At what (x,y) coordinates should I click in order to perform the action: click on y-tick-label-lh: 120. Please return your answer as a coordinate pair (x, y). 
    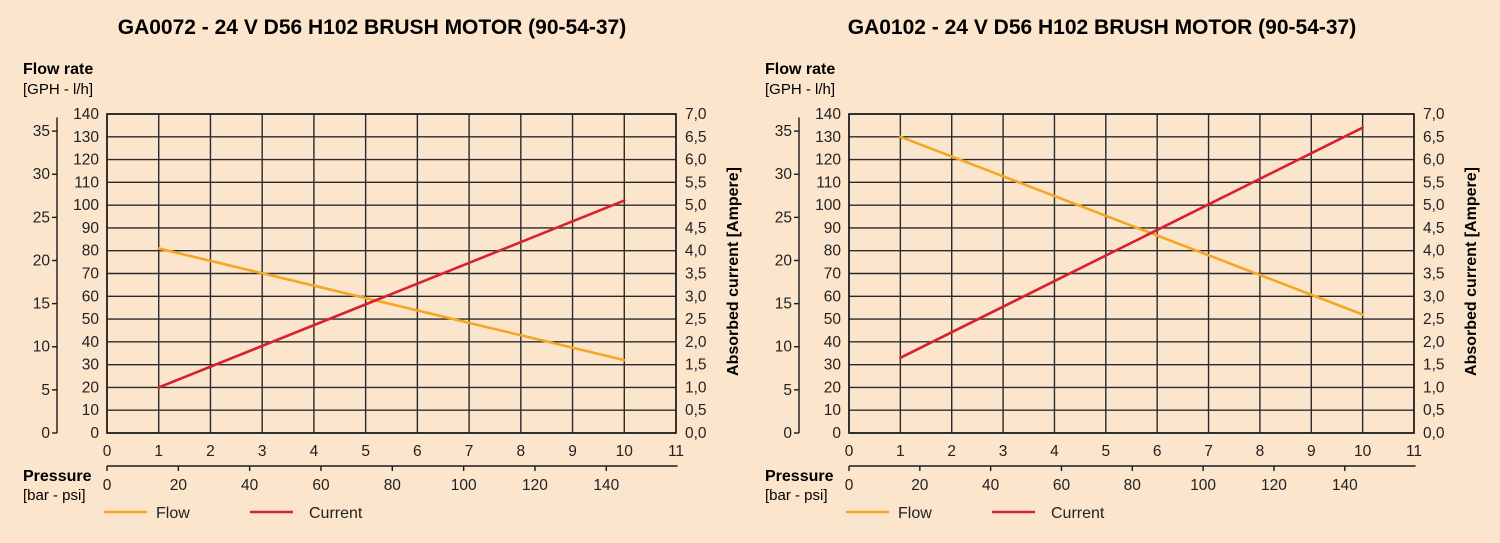
    Looking at the image, I should click on (828, 160).